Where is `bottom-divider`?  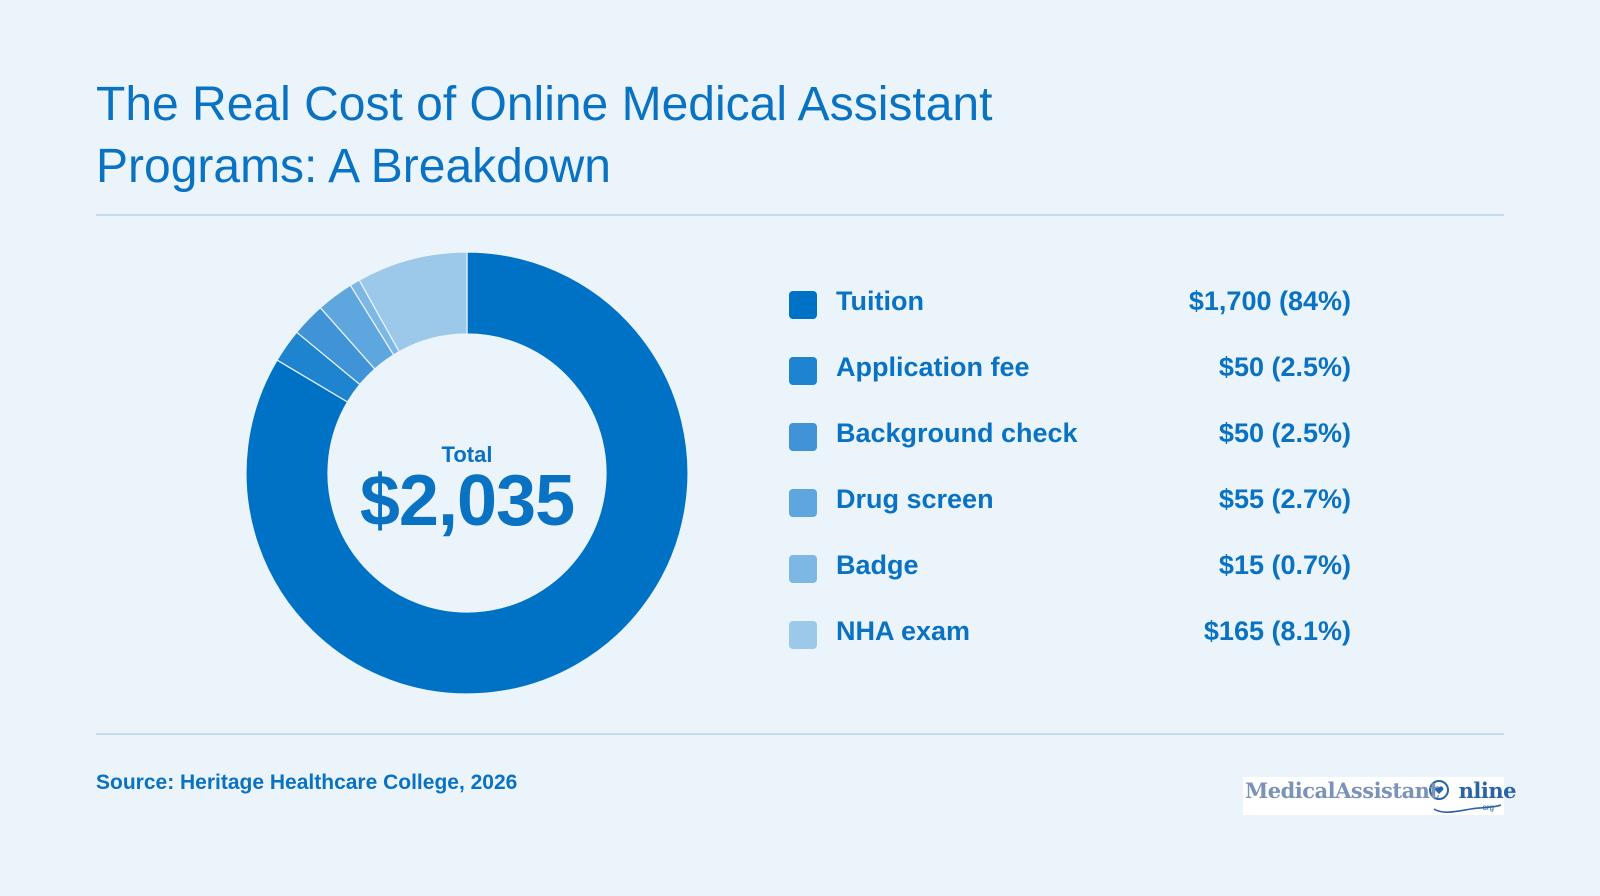
bottom-divider is located at coordinates (800, 734).